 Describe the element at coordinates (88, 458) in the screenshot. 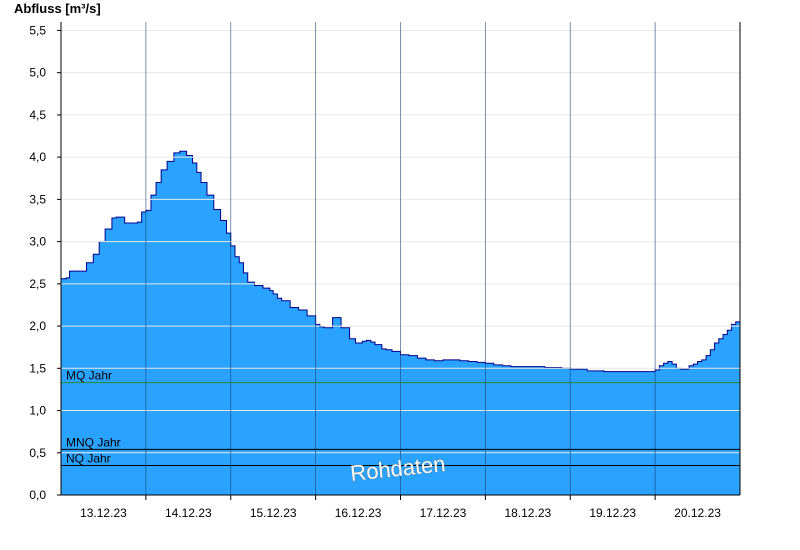

I see `reference-label: NQ Jahr` at that location.